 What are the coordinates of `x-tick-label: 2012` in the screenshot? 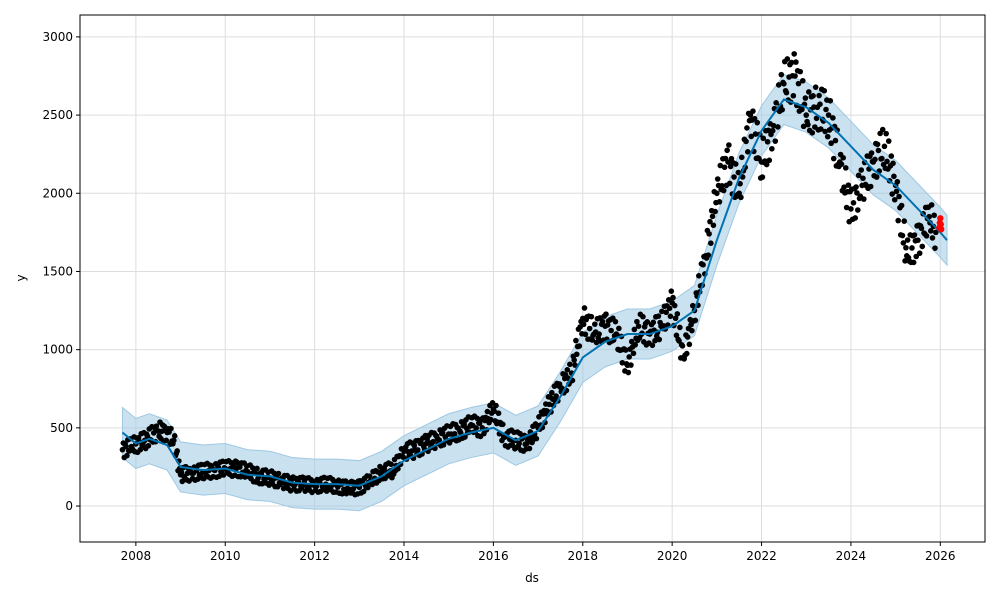 It's located at (314, 556).